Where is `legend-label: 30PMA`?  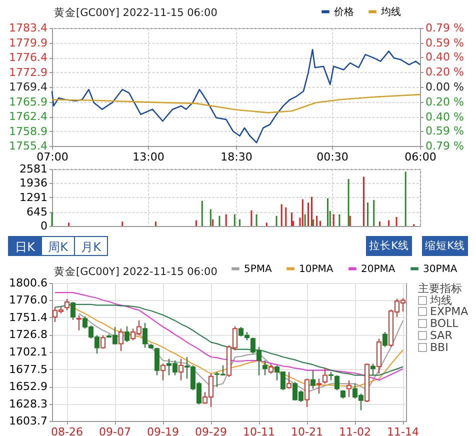 legend-label: 30PMA is located at coordinates (440, 269).